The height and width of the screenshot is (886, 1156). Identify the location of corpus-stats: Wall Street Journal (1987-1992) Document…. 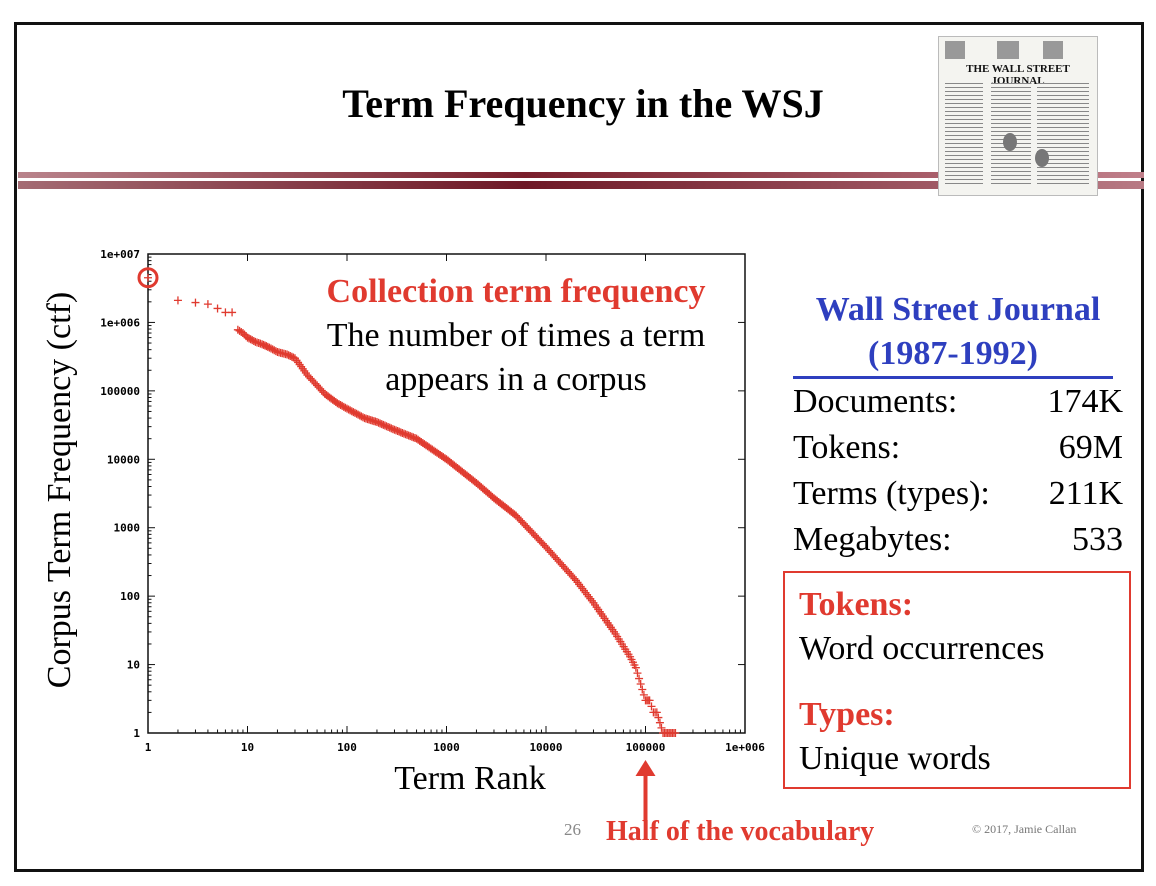
(958, 425).